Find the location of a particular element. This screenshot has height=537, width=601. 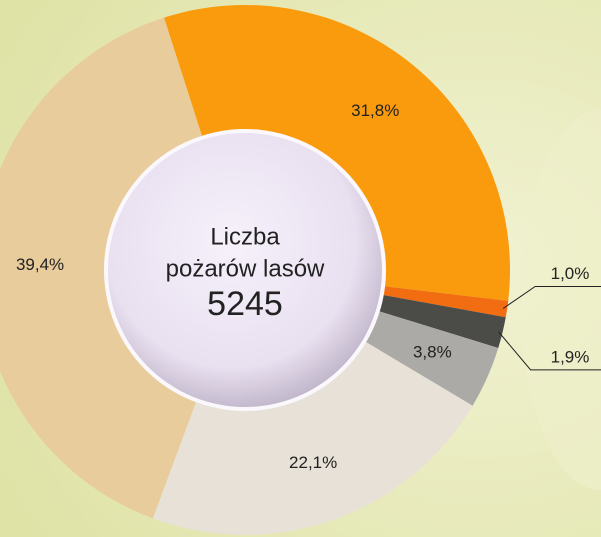

center-text: pożarów lasów is located at coordinates (245, 268).